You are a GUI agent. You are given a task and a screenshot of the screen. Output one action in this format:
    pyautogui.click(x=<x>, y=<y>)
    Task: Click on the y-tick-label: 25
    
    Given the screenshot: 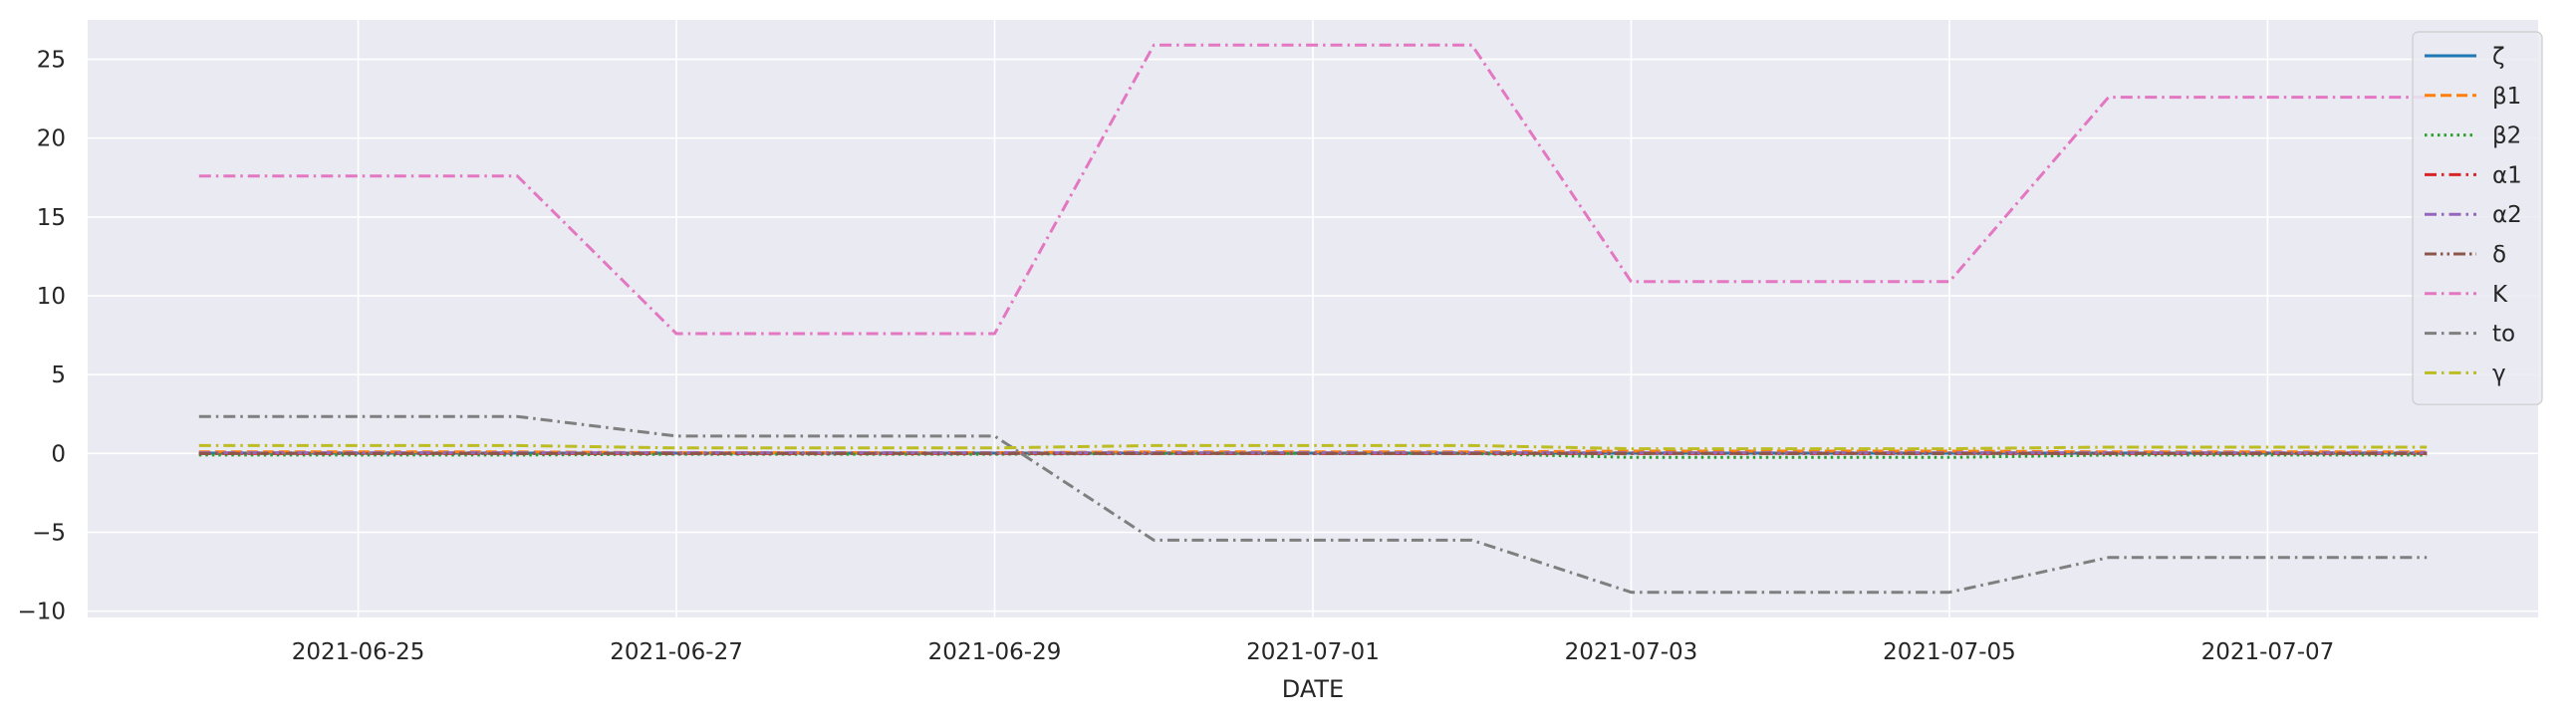 What is the action you would take?
    pyautogui.click(x=51, y=61)
    